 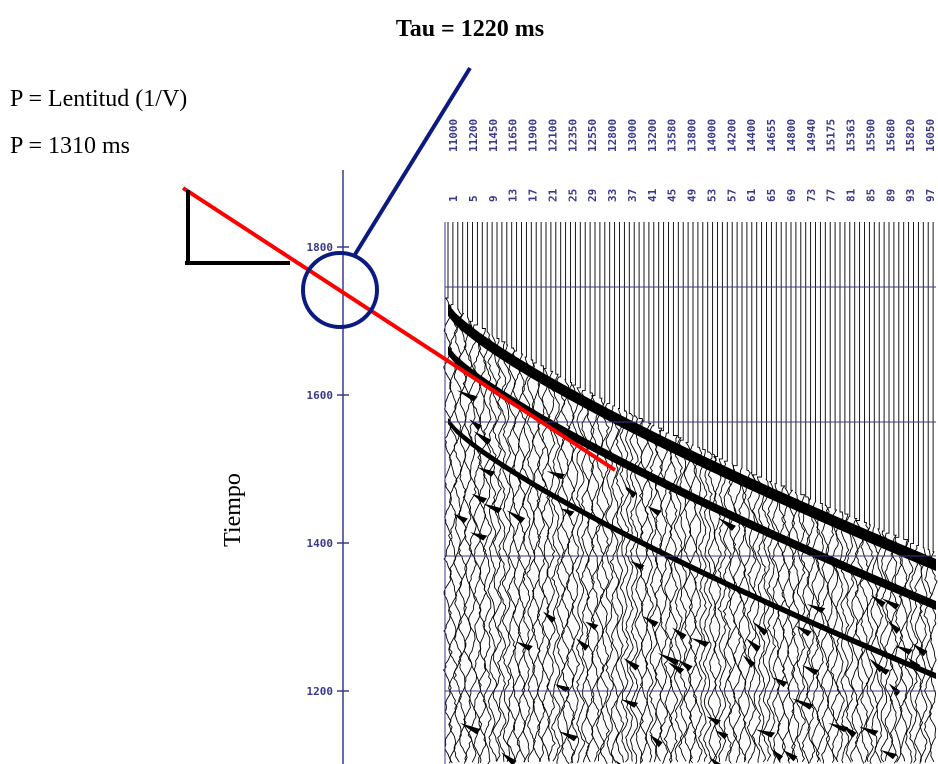 I want to click on tick-label: 1600, so click(x=320, y=395).